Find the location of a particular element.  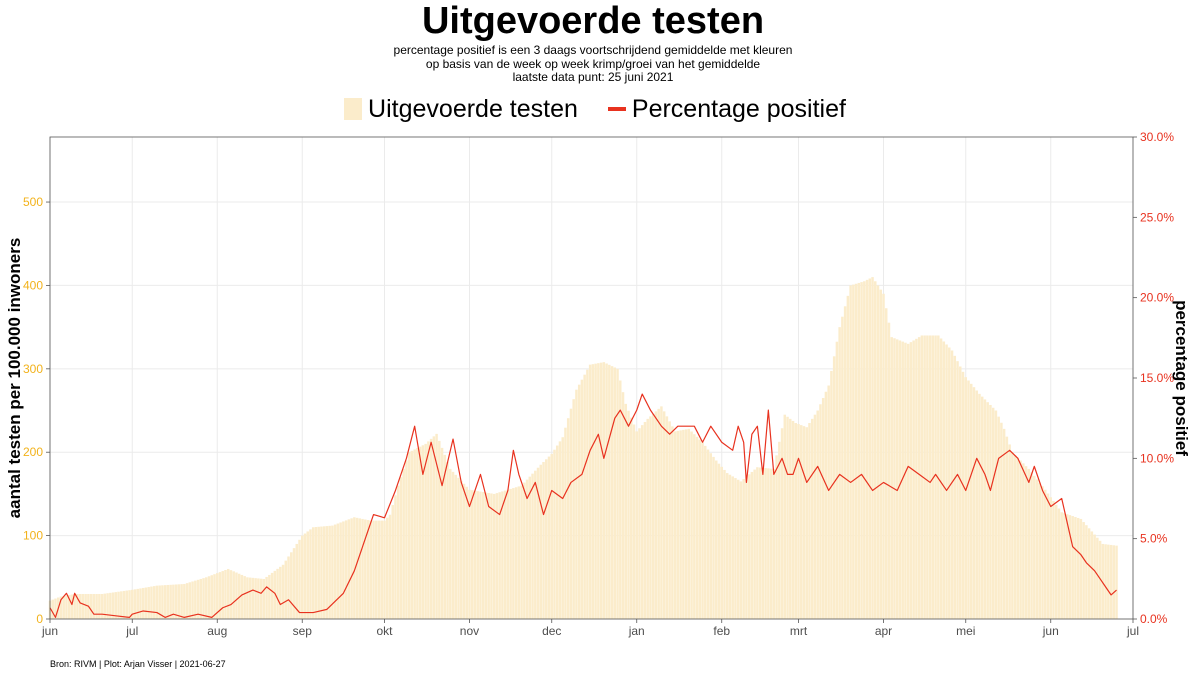

legend-swatch-line is located at coordinates (616, 109).